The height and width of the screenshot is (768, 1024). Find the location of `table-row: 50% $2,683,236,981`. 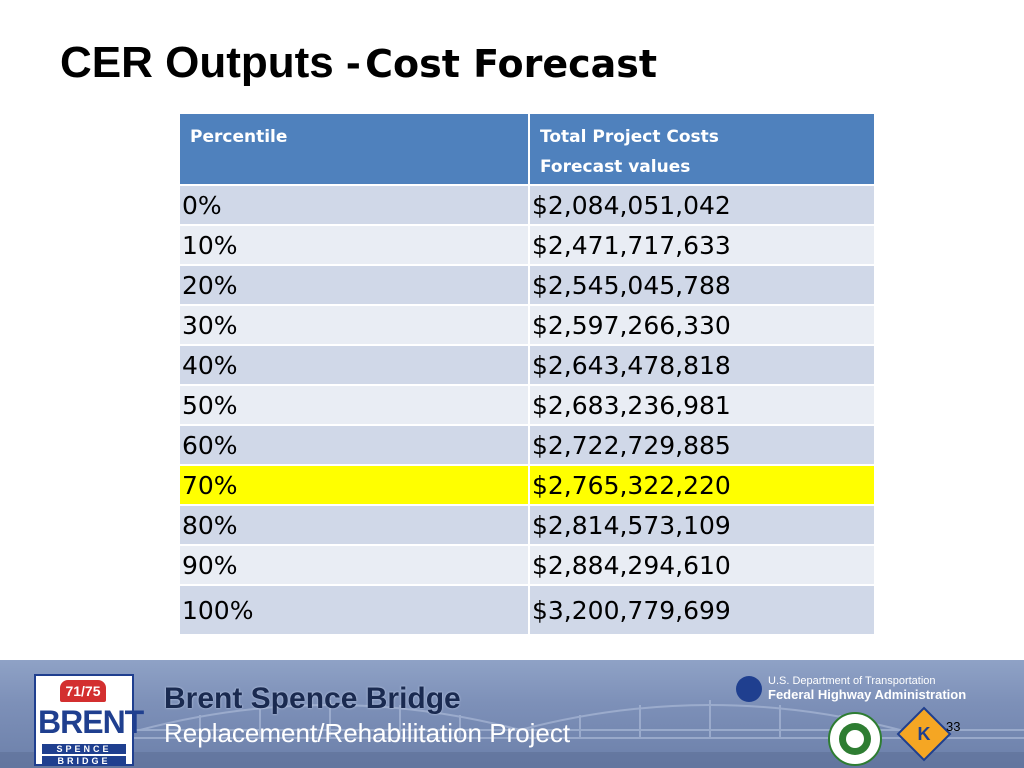

table-row: 50% $2,683,236,981 is located at coordinates (527, 405).